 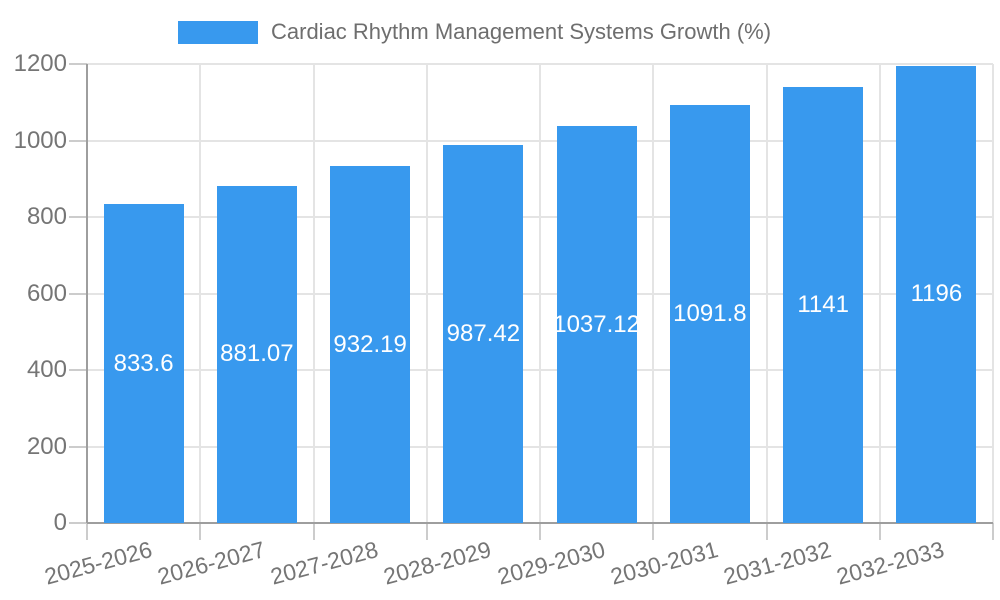 I want to click on y-tick-label: 800, so click(x=46, y=216).